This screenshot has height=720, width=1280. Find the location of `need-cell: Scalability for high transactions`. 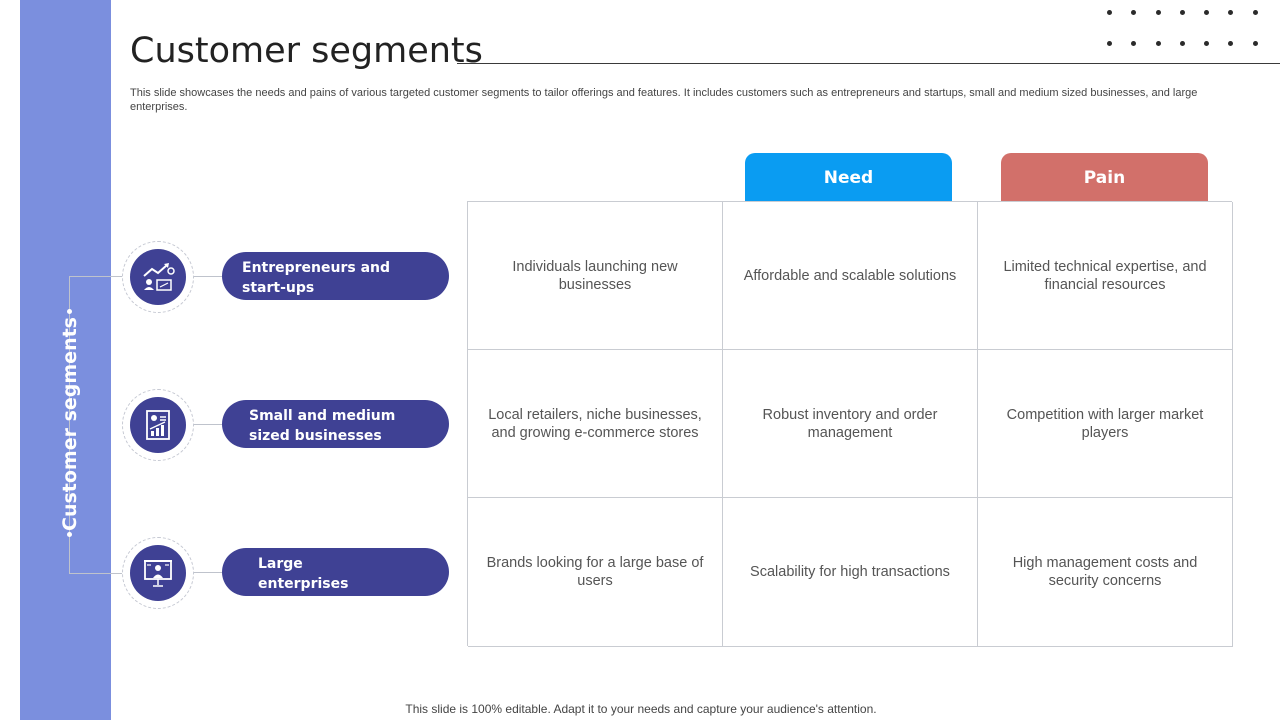

need-cell: Scalability for high transactions is located at coordinates (850, 572).